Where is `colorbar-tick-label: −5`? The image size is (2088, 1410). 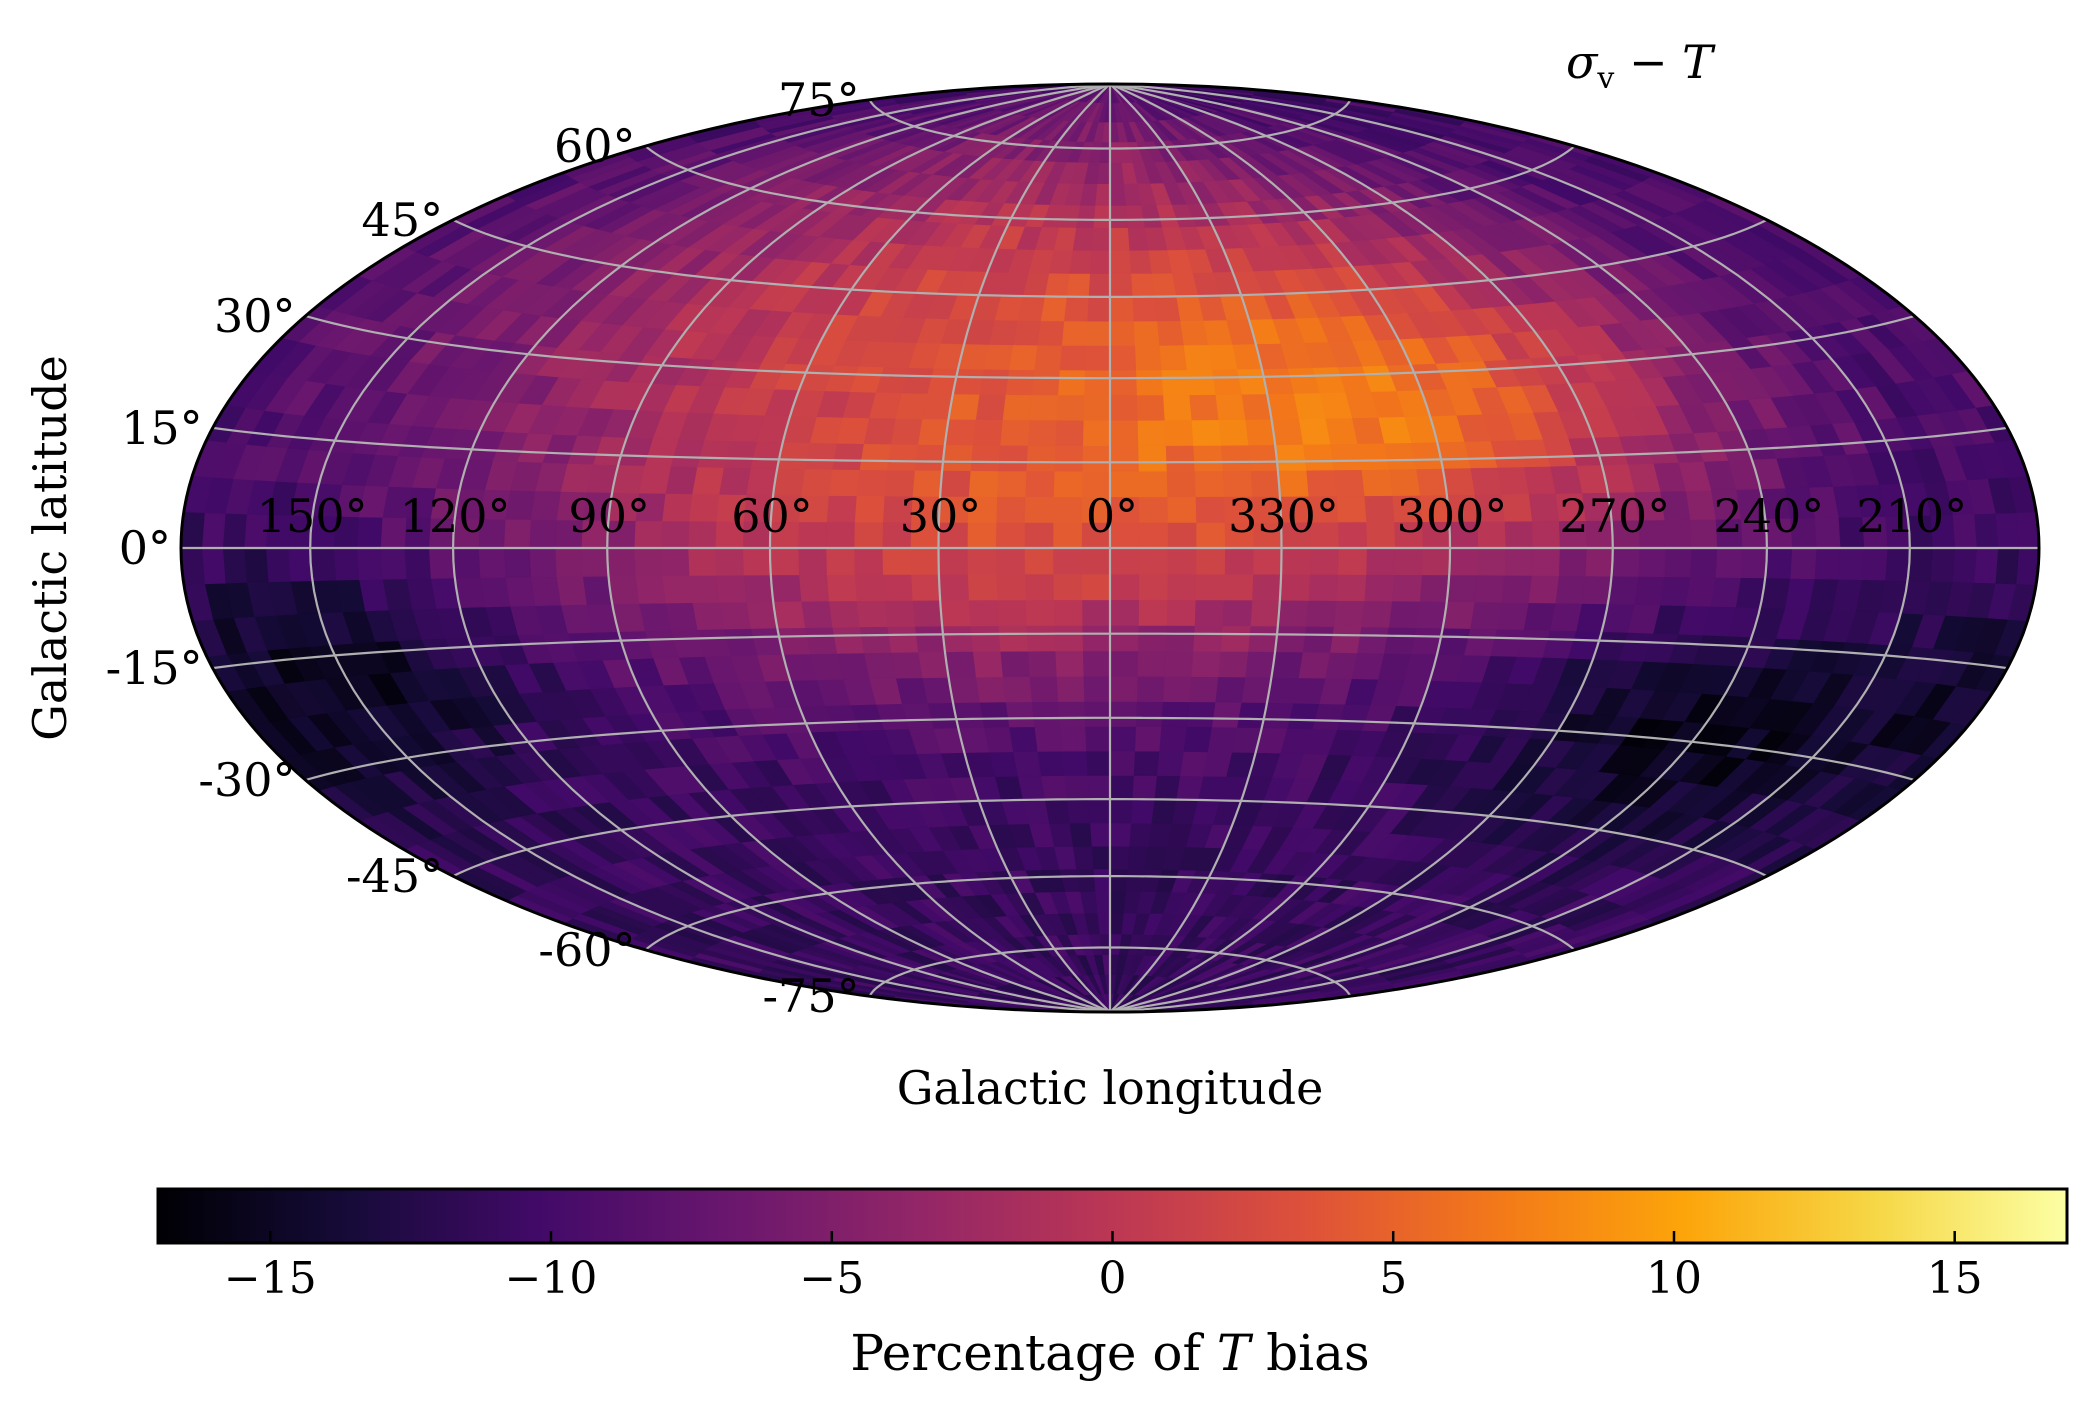 colorbar-tick-label: −5 is located at coordinates (831, 1278).